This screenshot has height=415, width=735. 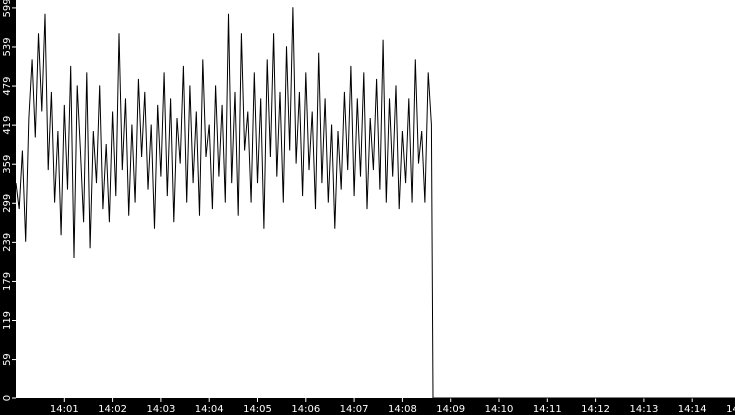 I want to click on x-tick-label: 14:05, so click(x=257, y=409).